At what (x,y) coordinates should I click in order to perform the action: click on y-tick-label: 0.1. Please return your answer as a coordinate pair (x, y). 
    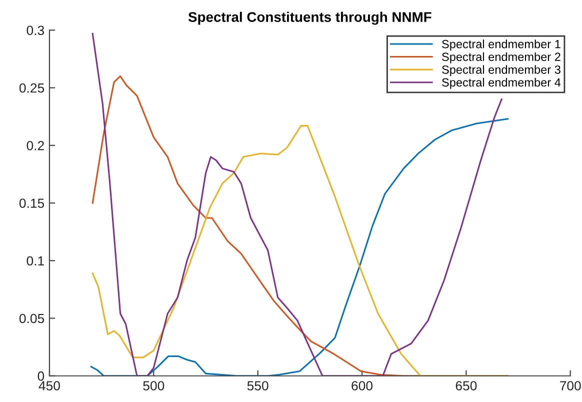
    Looking at the image, I should click on (35, 261).